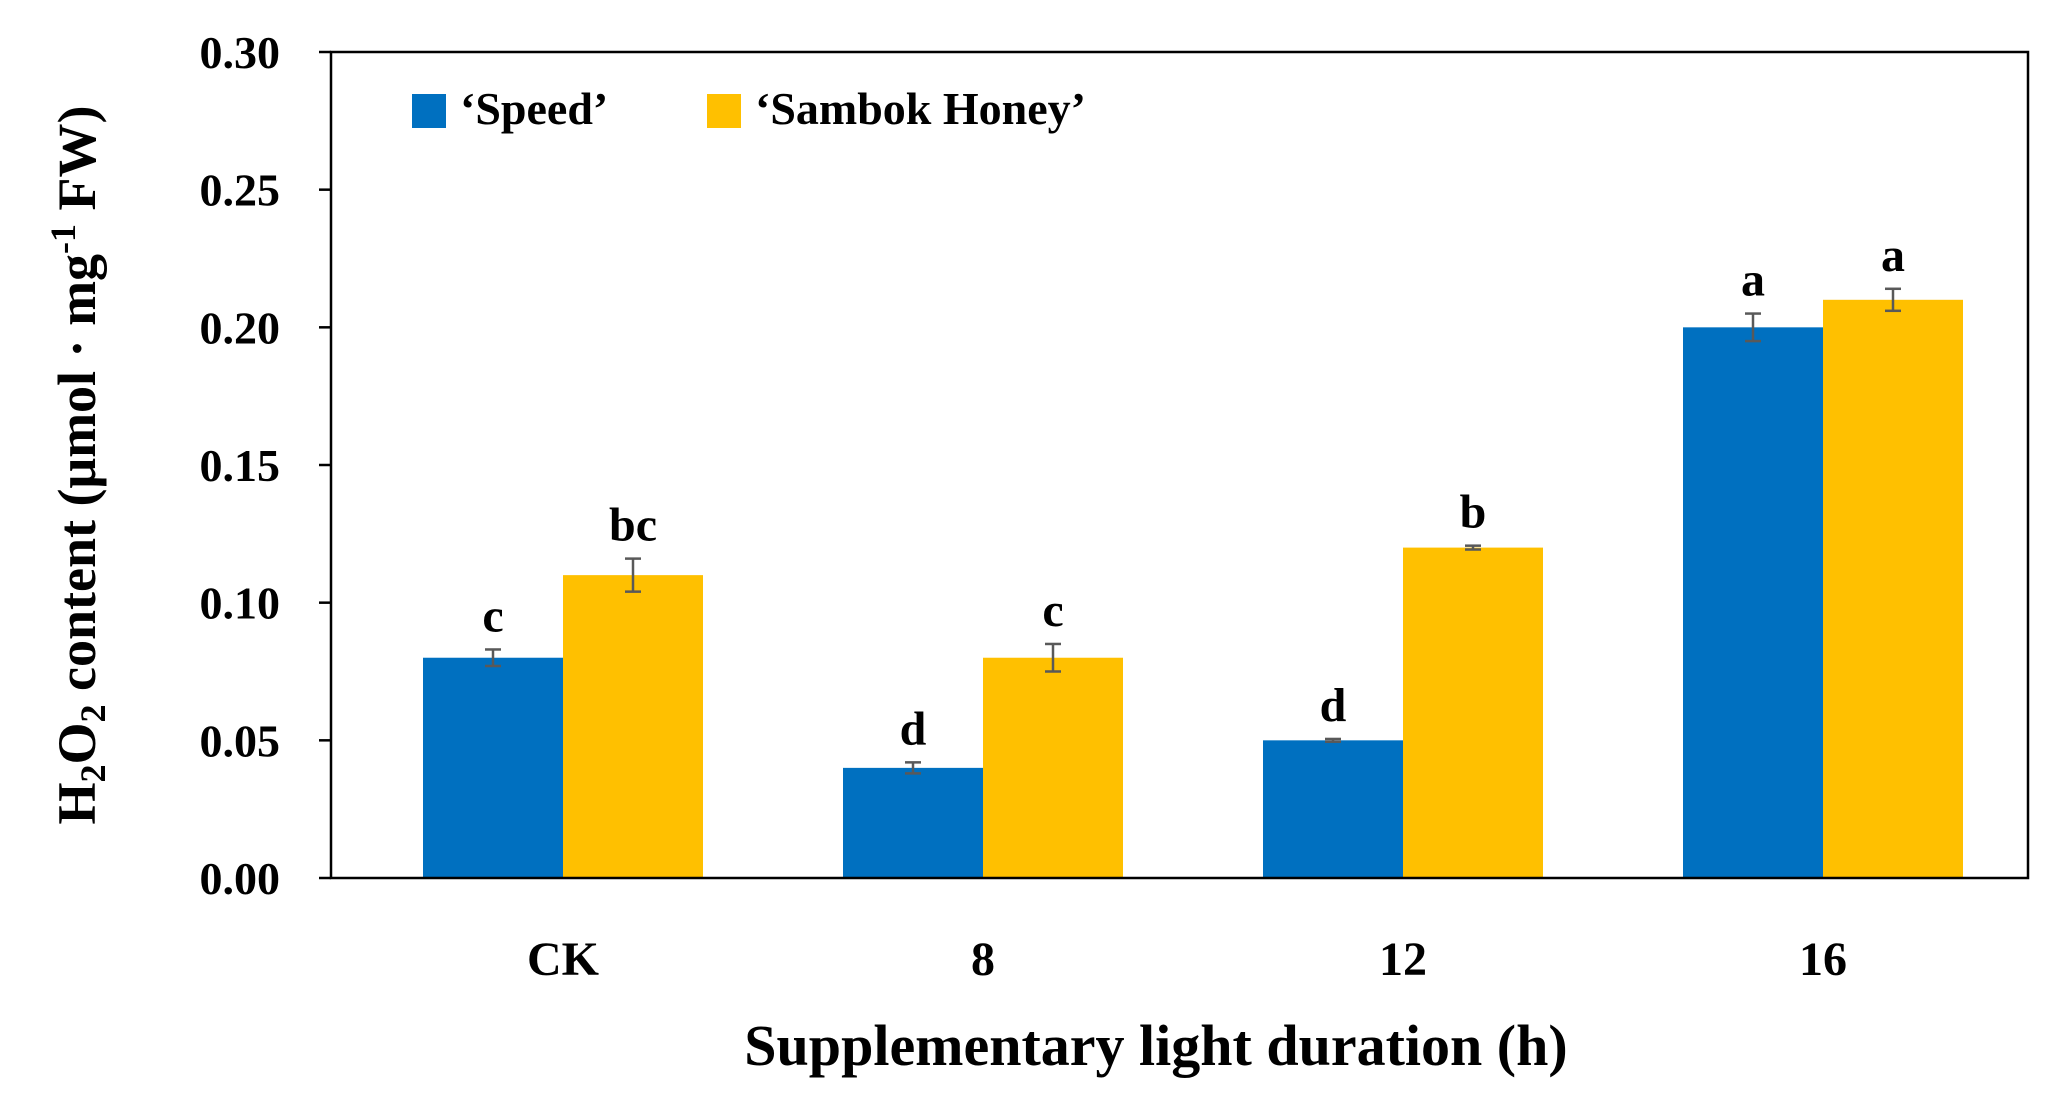  I want to click on y-tick-label-0.00: 0.00, so click(240, 878).